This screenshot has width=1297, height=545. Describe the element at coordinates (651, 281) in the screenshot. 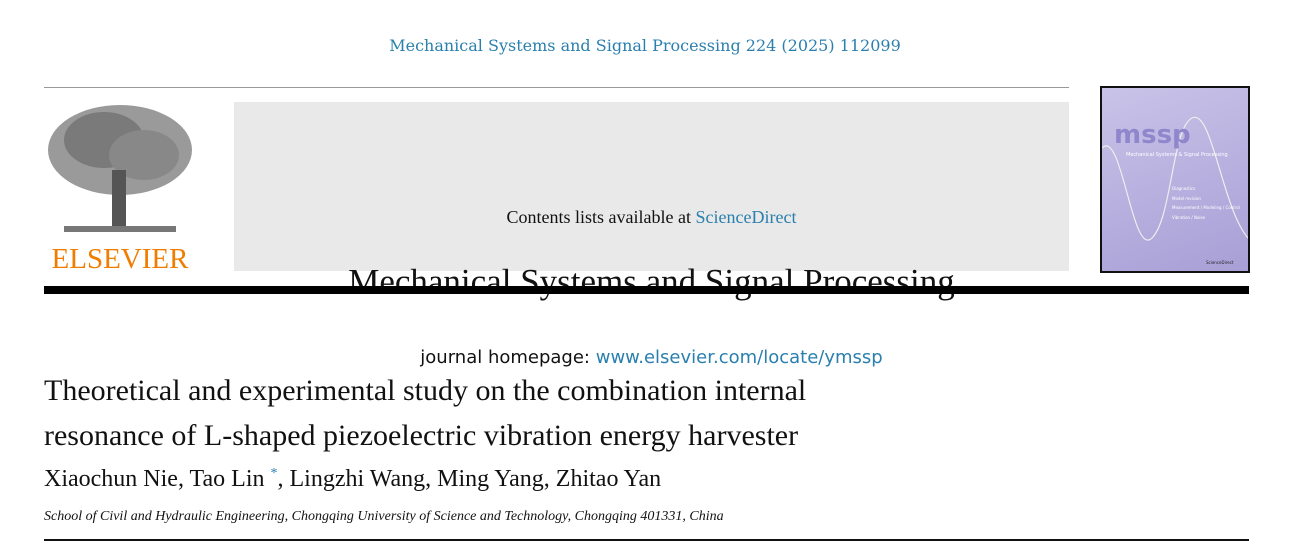

I see `journal-title: Mechanical Systems and Signal Processing` at that location.